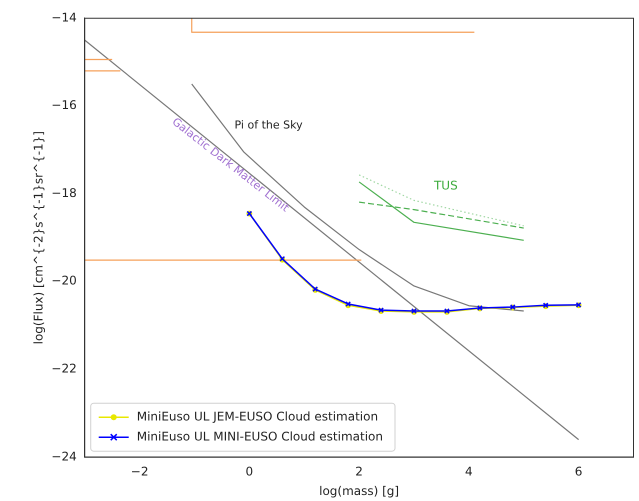 The image size is (639, 501). Describe the element at coordinates (64, 193) in the screenshot. I see `y-tick-label: −18` at that location.